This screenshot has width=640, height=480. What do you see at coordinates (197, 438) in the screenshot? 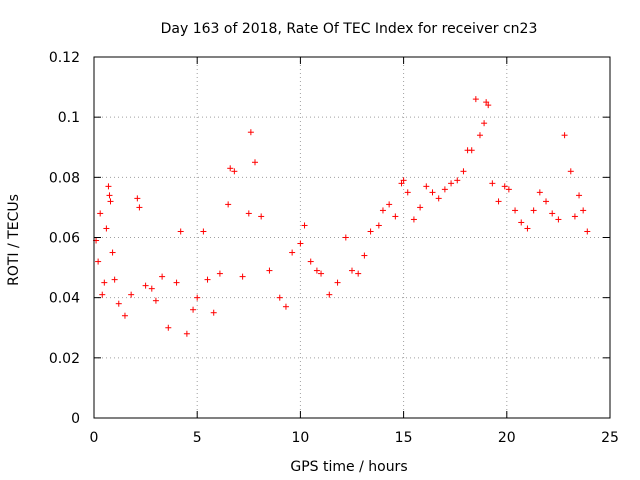
I see `x-tick-label: 5` at bounding box center [197, 438].